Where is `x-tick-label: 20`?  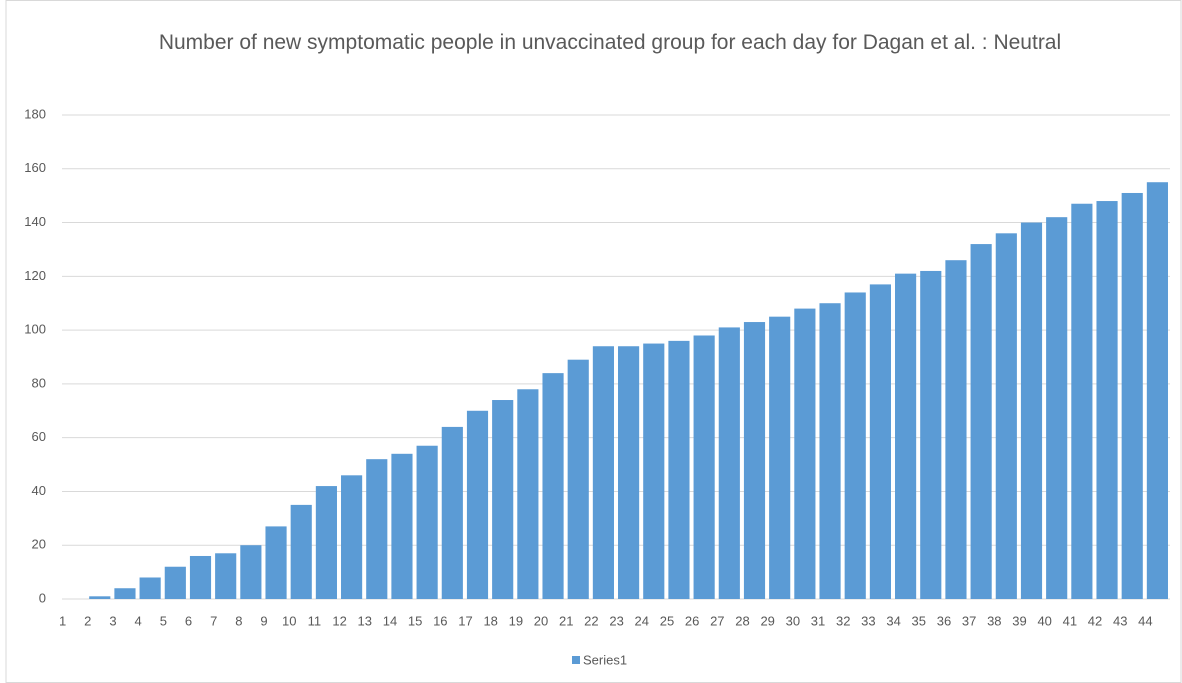
x-tick-label: 20 is located at coordinates (541, 620).